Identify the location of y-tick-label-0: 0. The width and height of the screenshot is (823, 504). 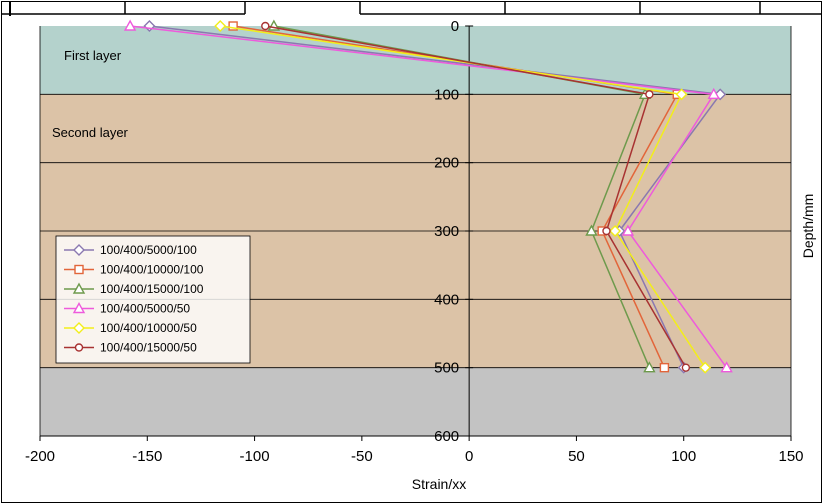
(455, 26).